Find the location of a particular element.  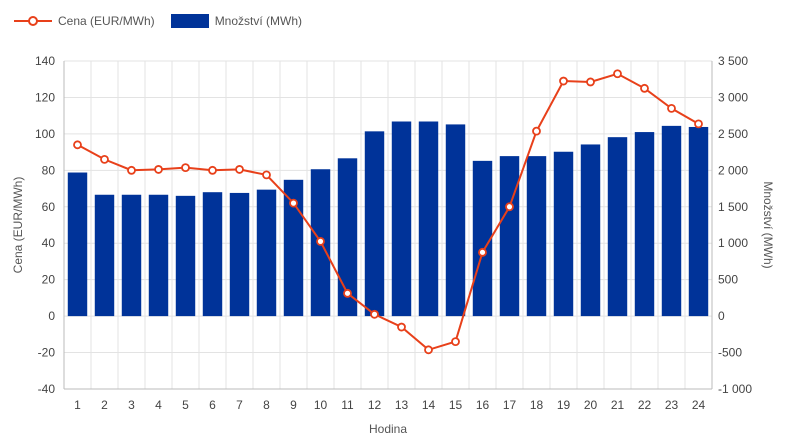

y2-tick-label: 0 is located at coordinates (721, 316).